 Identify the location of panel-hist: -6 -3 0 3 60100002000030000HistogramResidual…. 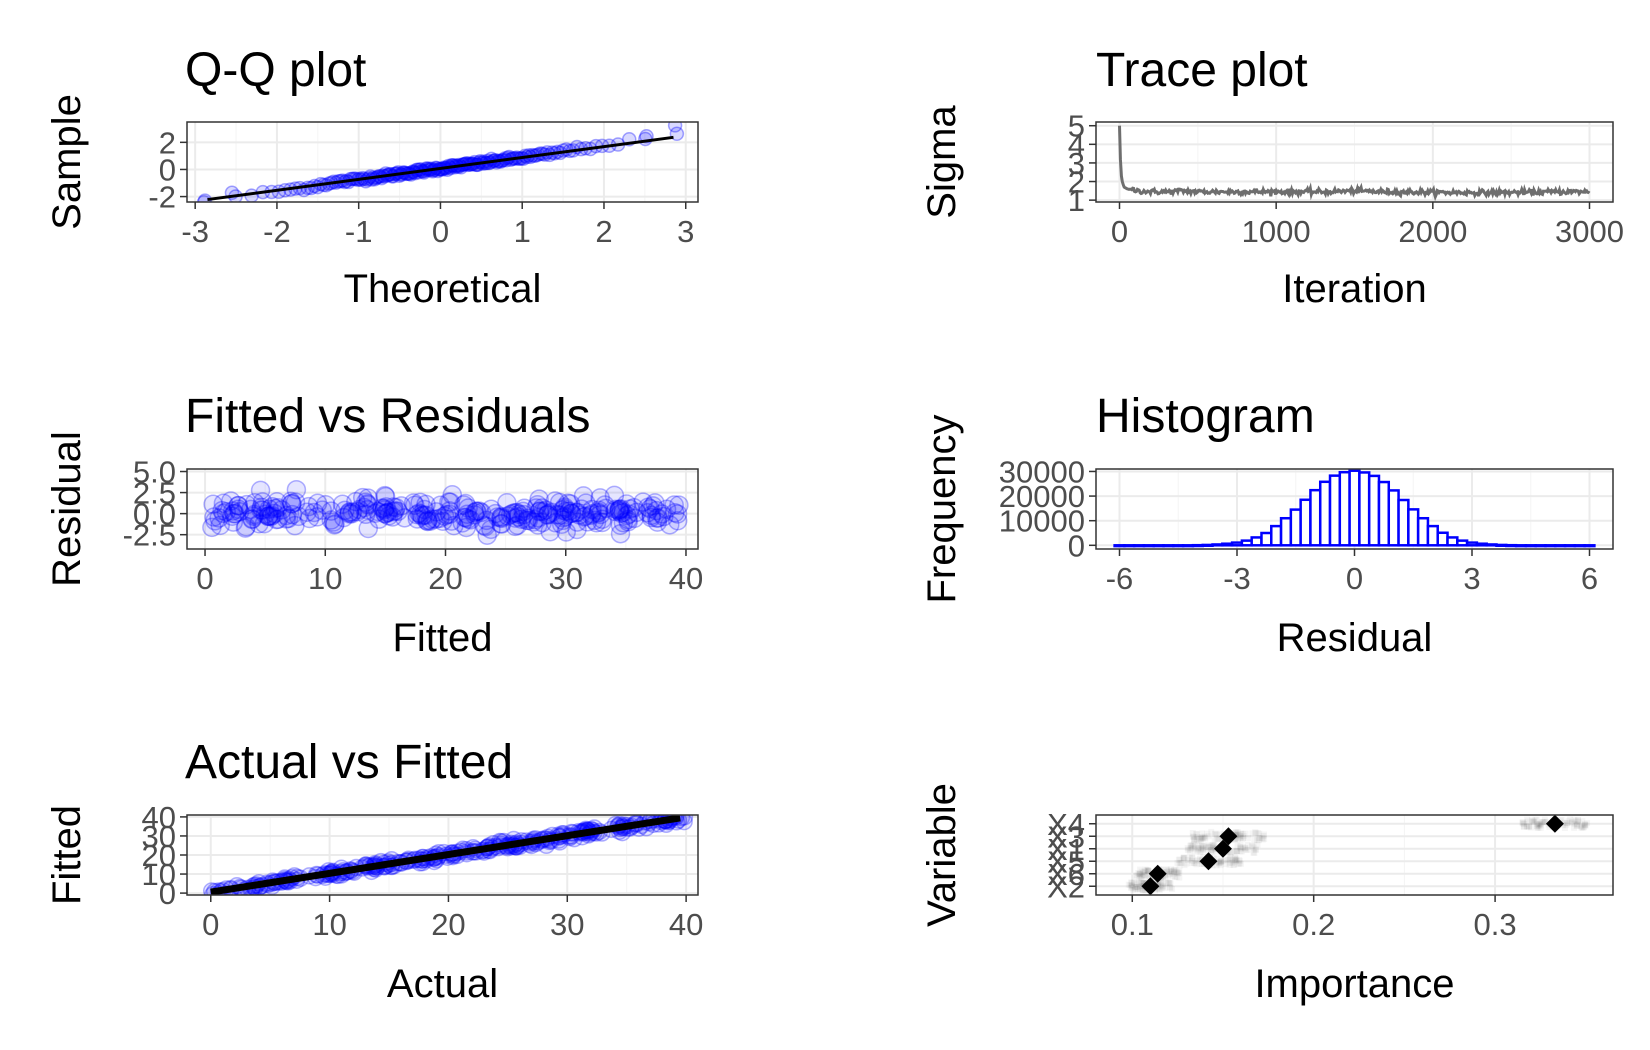
(1267, 525).